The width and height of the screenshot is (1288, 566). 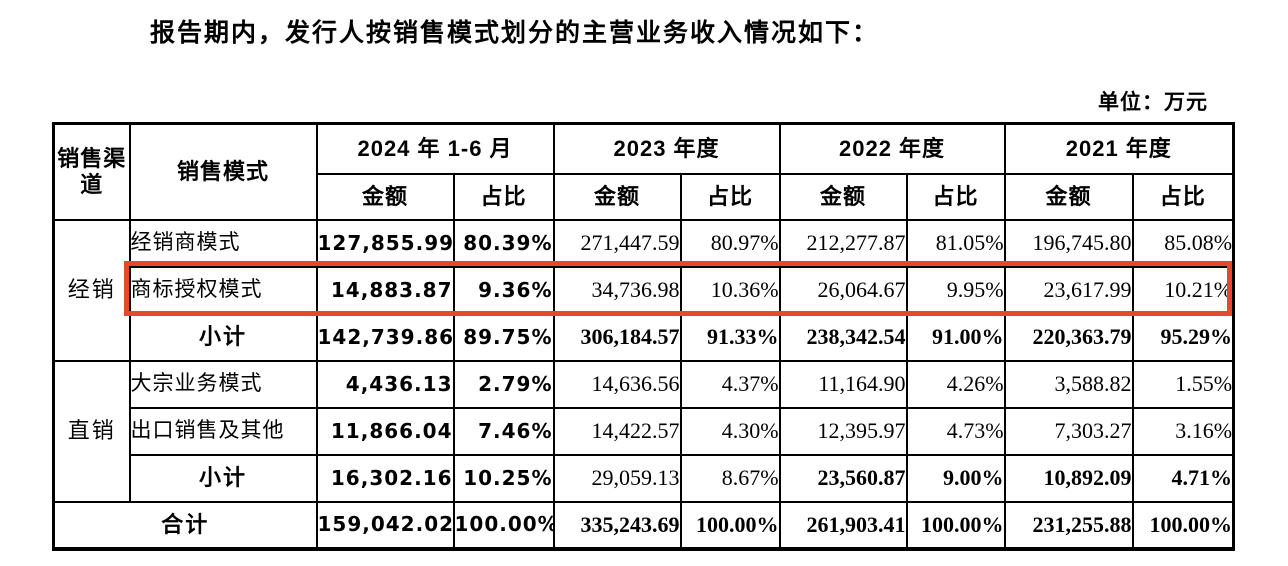 What do you see at coordinates (843, 525) in the screenshot?
I see `total-2022-amount: 261,903.41` at bounding box center [843, 525].